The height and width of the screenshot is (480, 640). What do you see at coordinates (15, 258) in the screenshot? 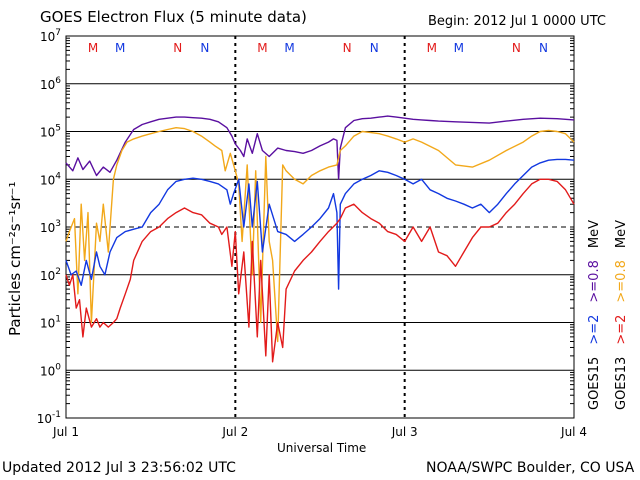
I see `y-axis-label: Particles cm⁻²s⁻¹sr⁻¹` at bounding box center [15, 258].